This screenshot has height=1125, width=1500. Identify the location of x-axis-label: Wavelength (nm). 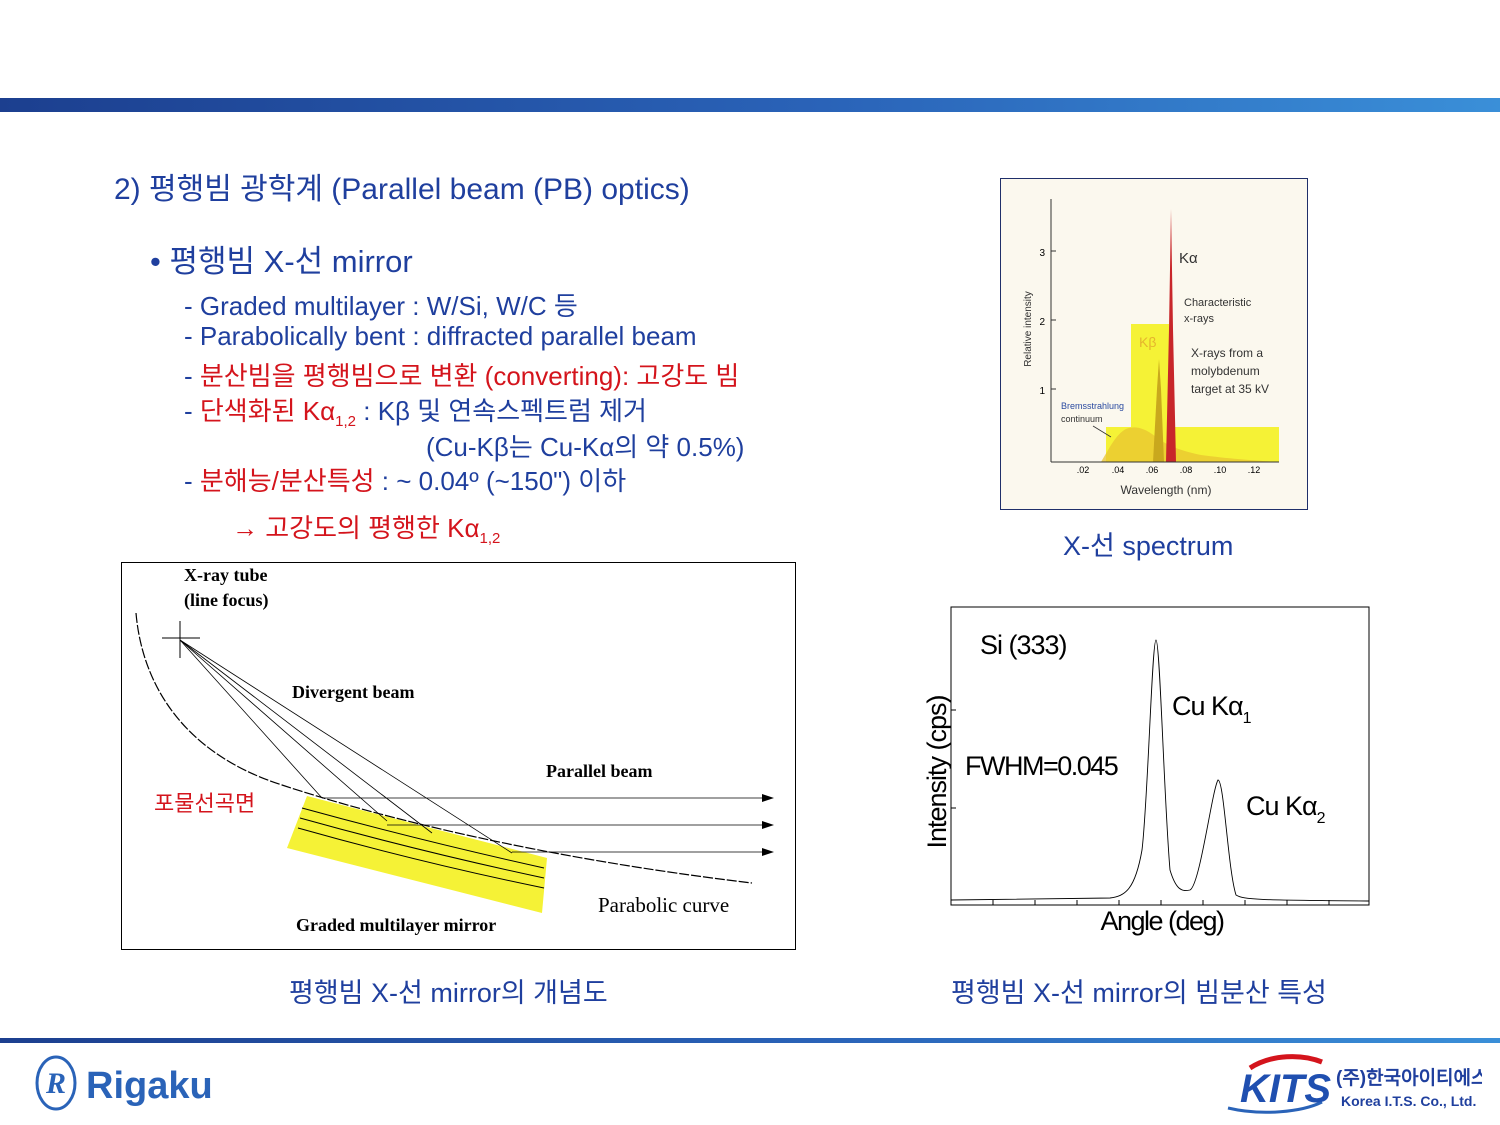
(1166, 490).